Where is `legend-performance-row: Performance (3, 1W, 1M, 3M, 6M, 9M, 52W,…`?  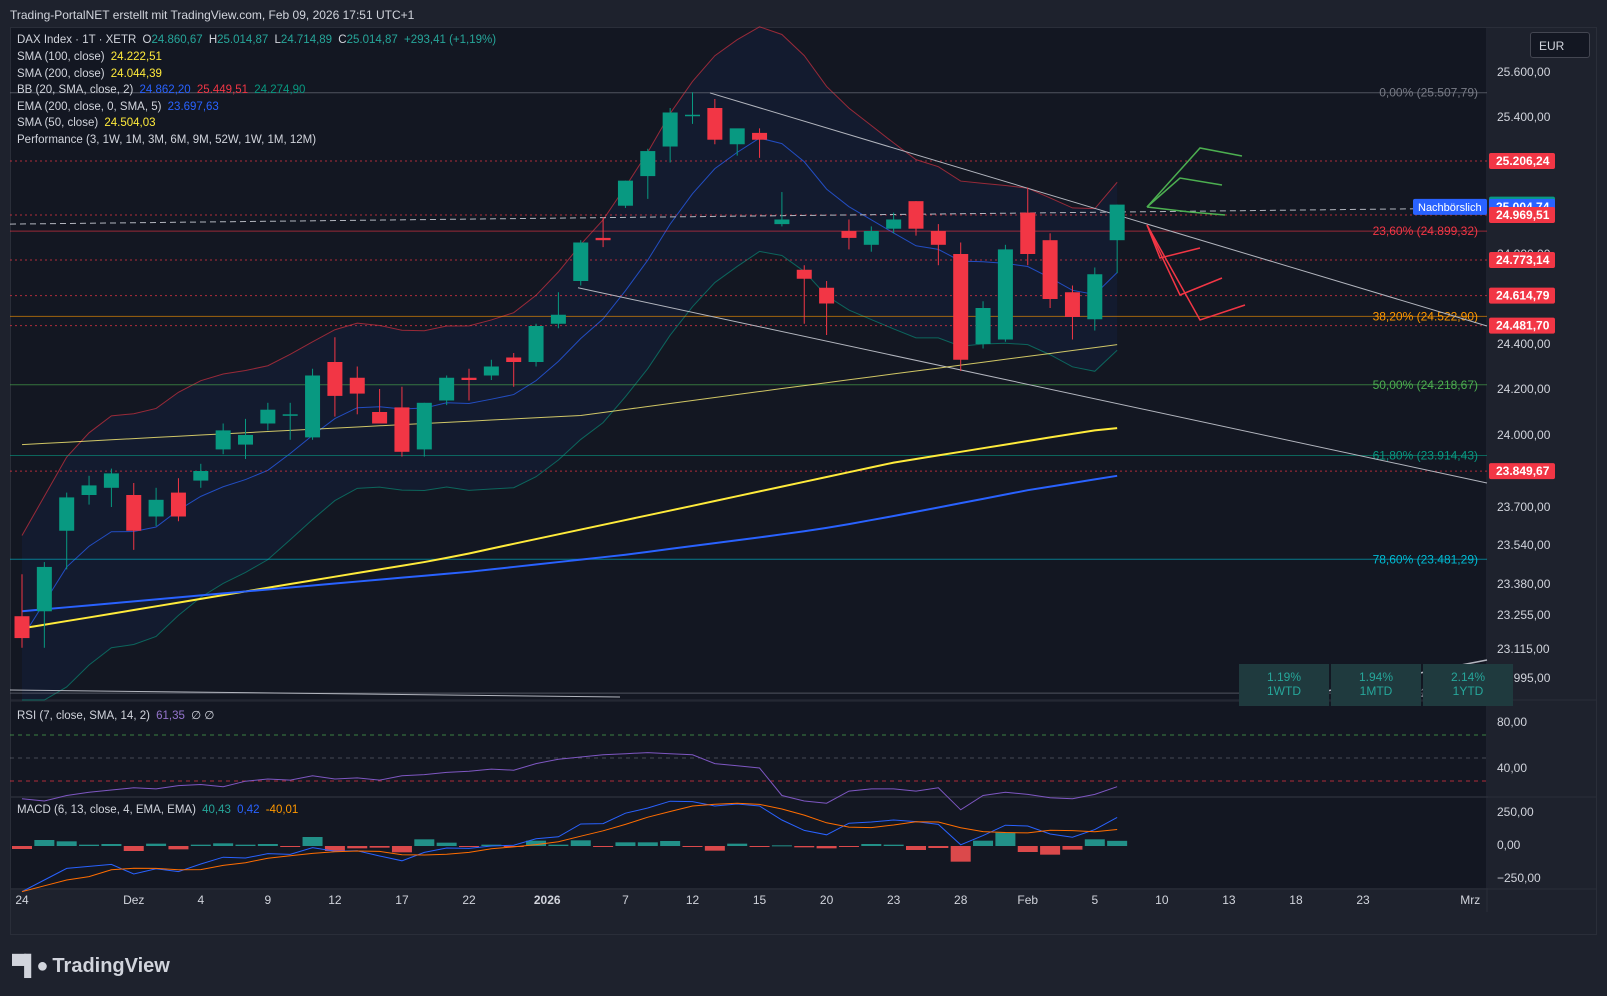 legend-performance-row: Performance (3, 1W, 1M, 3M, 6M, 9M, 52W,… is located at coordinates (168, 140).